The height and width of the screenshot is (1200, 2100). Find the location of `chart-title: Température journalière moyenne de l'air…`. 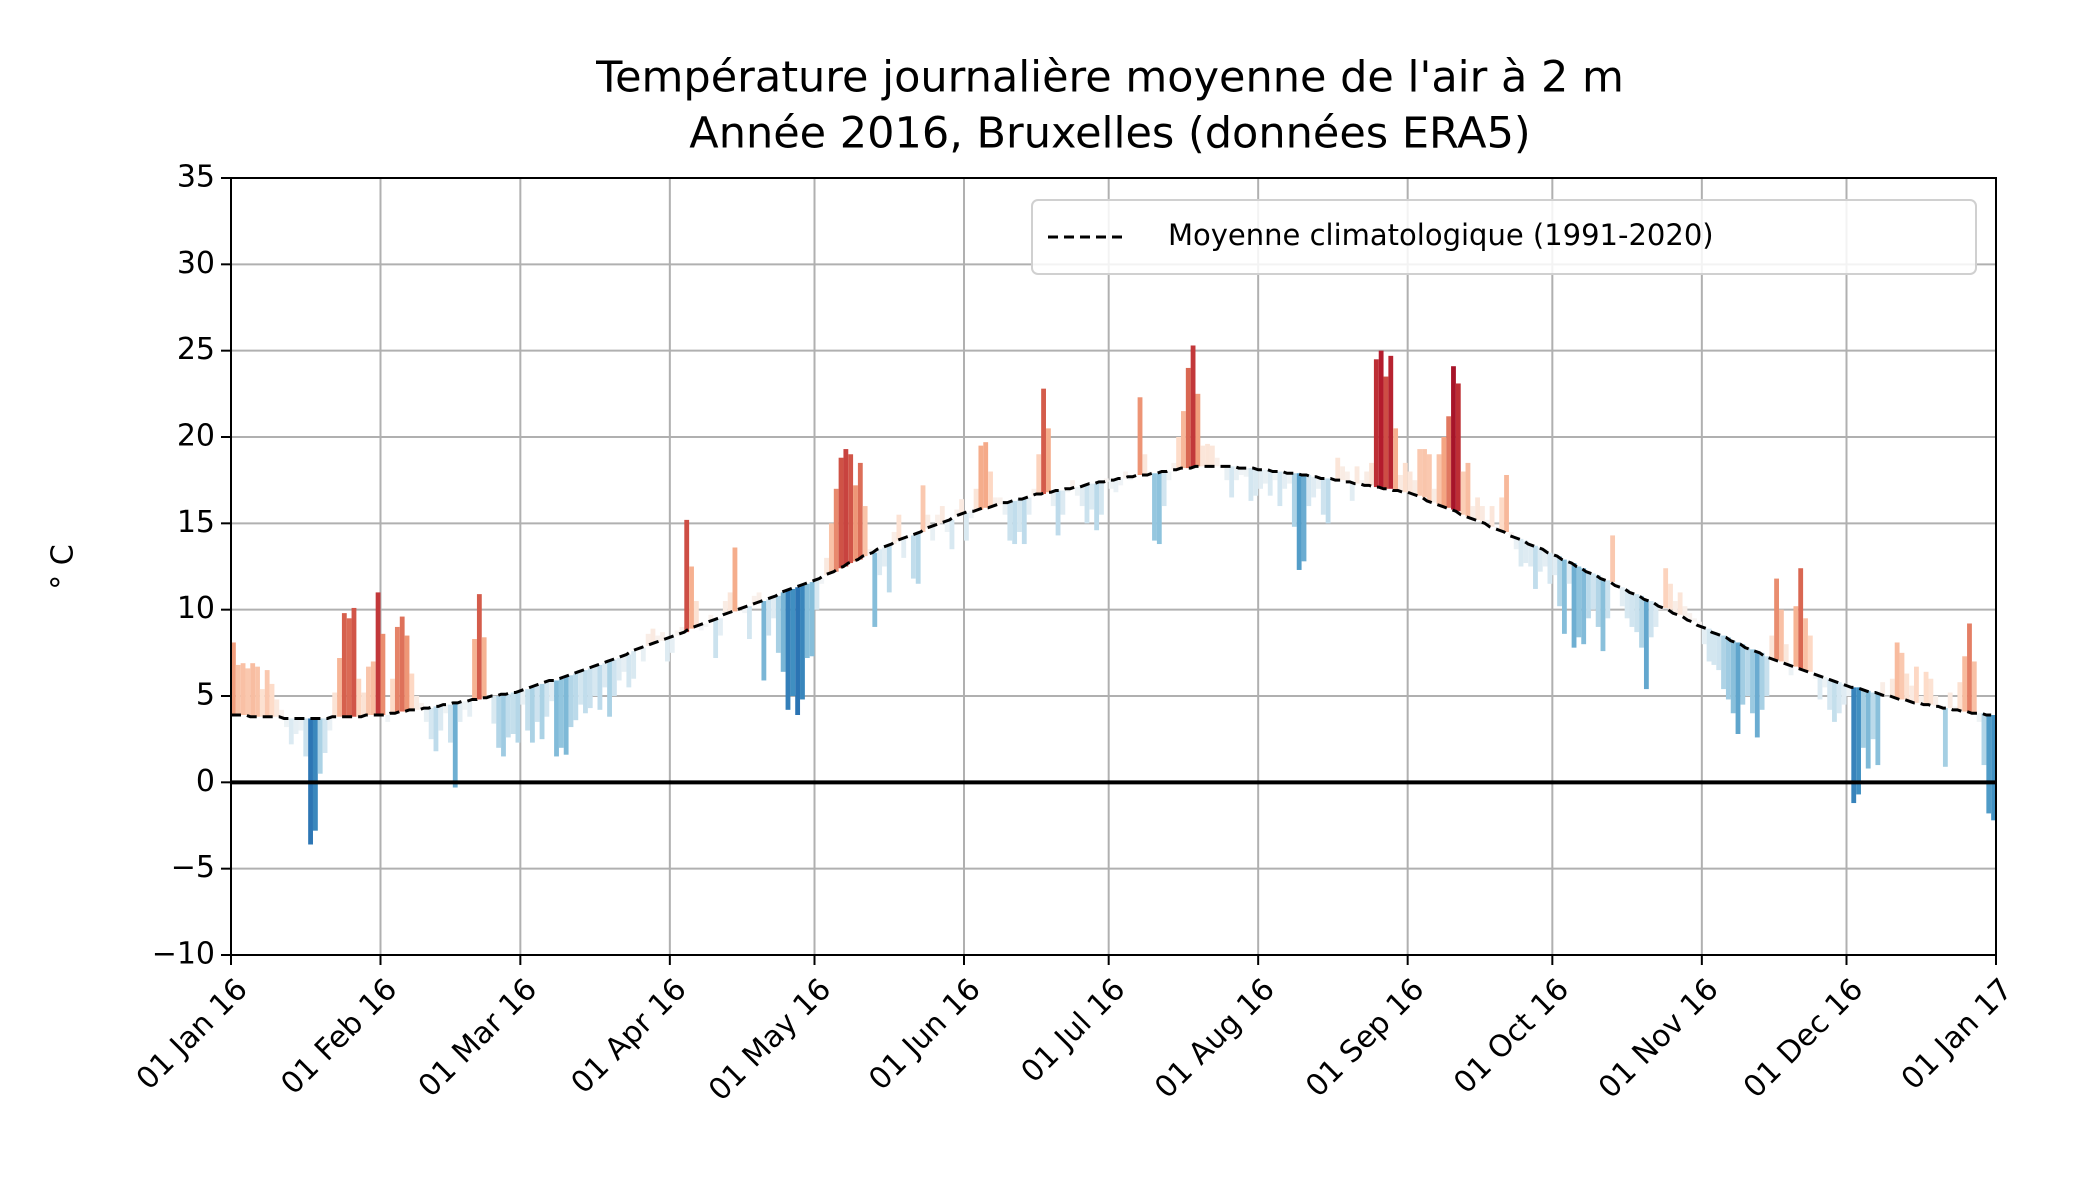

chart-title: Température journalière moyenne de l'air… is located at coordinates (1109, 78).